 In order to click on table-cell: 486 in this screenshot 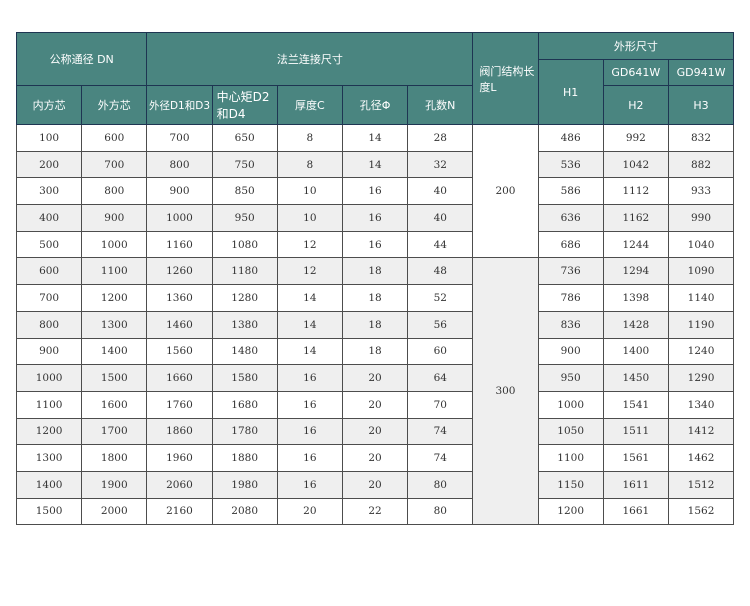, I will do `click(570, 138)`.